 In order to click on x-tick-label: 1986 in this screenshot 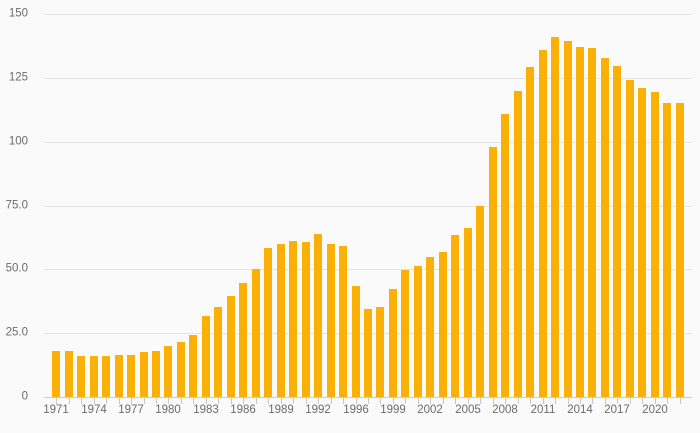, I will do `click(243, 410)`.